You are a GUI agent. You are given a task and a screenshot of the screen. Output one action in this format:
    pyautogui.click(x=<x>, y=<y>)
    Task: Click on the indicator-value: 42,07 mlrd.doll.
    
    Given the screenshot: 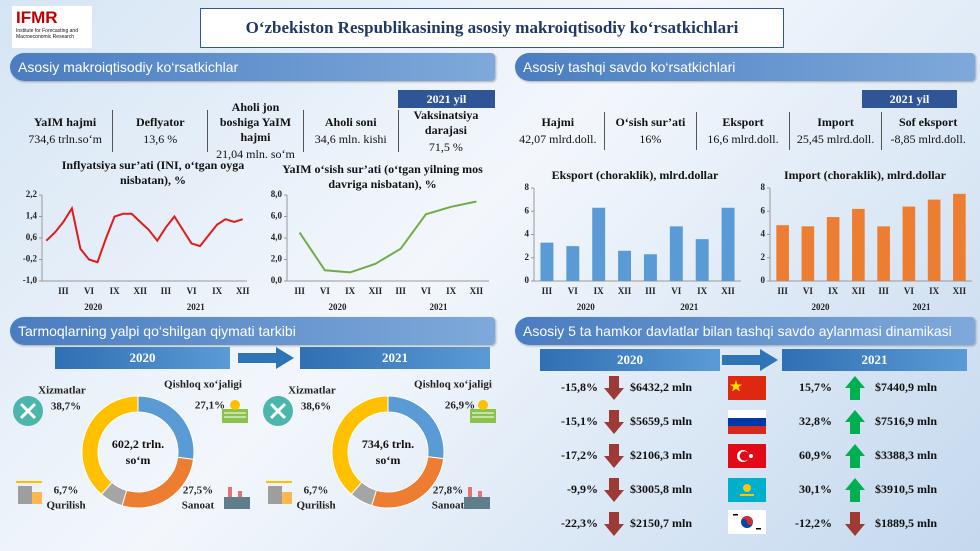 What is the action you would take?
    pyautogui.click(x=558, y=139)
    